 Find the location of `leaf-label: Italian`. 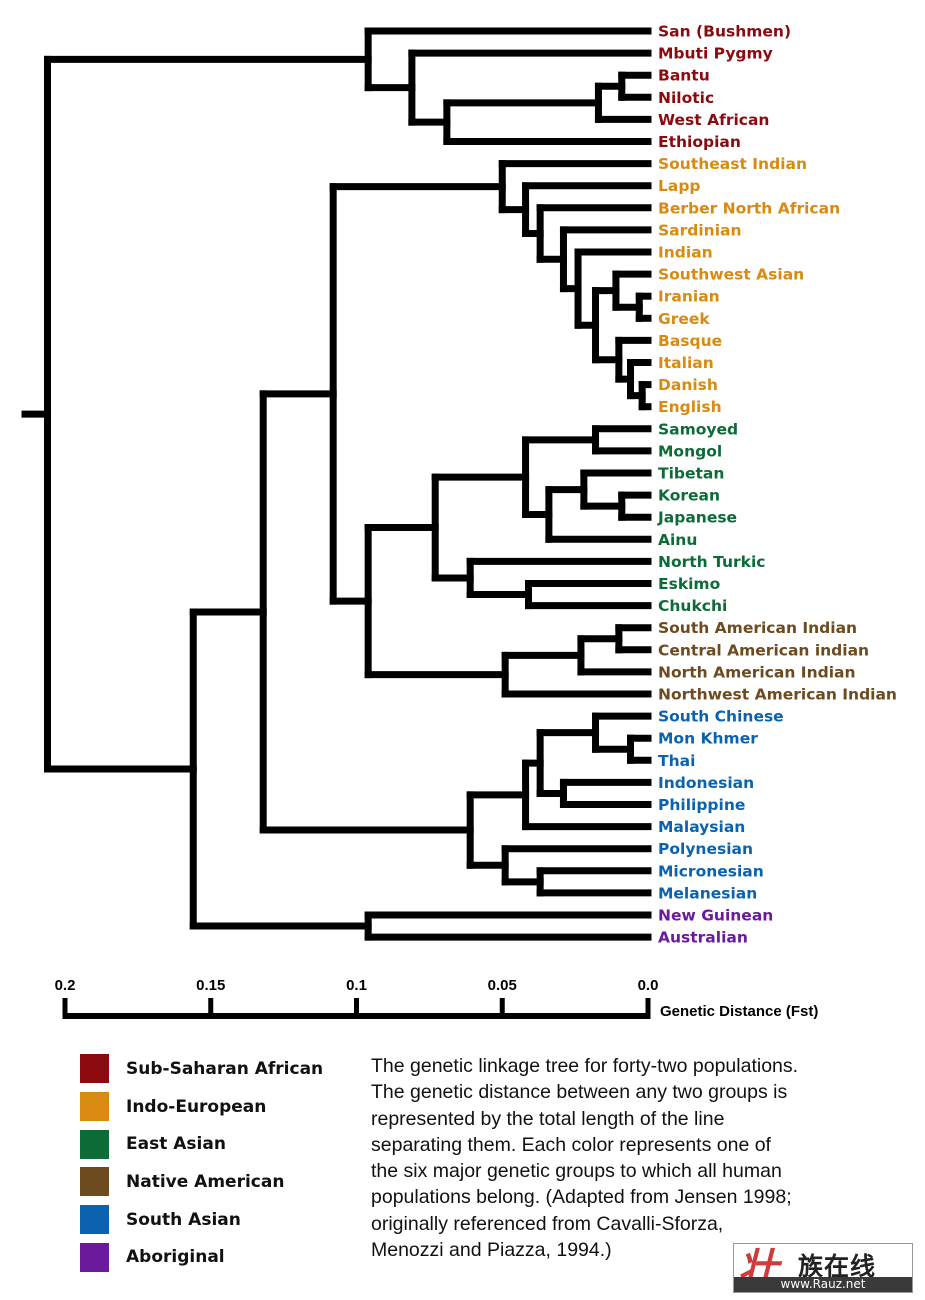

leaf-label: Italian is located at coordinates (686, 363).